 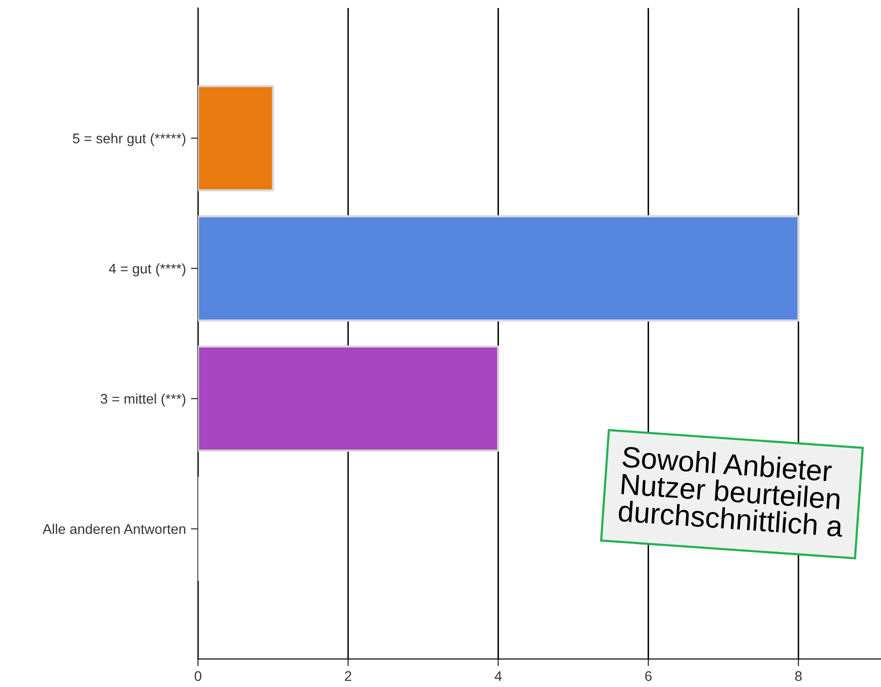 What do you see at coordinates (498, 676) in the screenshot?
I see `x-tick-label: 4` at bounding box center [498, 676].